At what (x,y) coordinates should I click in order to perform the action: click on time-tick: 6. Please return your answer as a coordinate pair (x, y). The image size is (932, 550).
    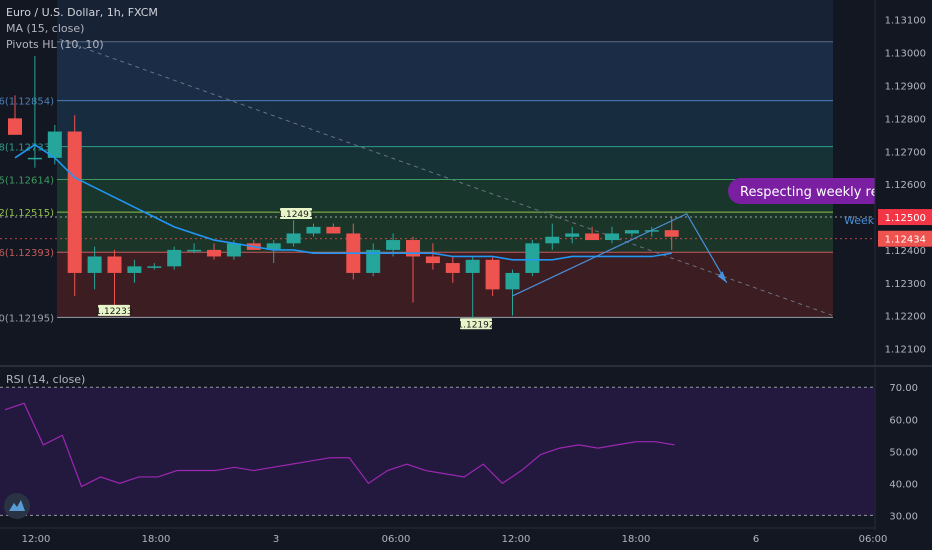
    Looking at the image, I should click on (756, 539).